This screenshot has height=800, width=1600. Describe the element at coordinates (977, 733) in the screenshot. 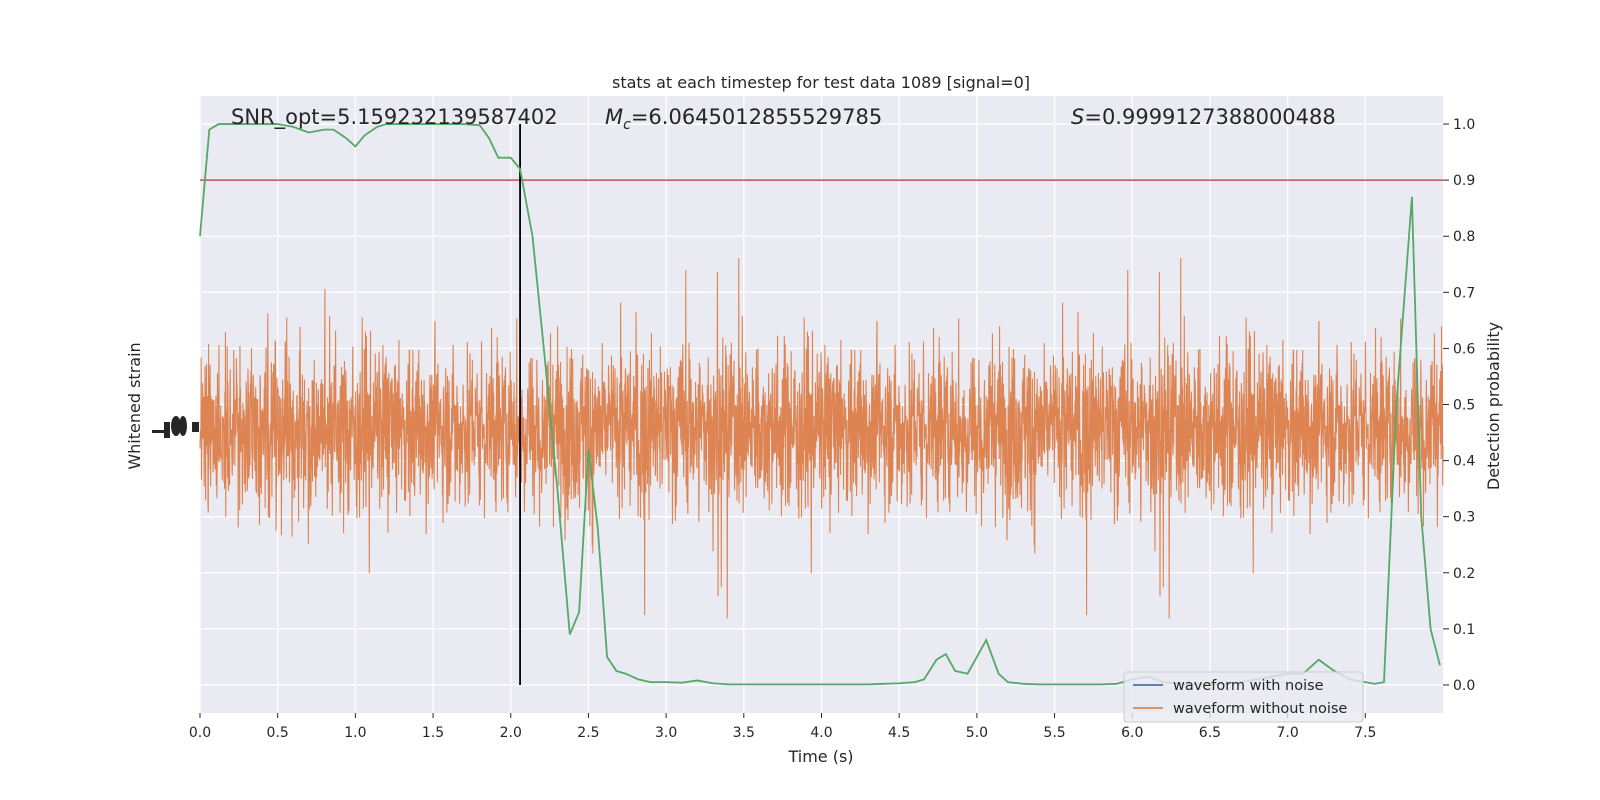

I see `x-tick-label: 5.0` at that location.